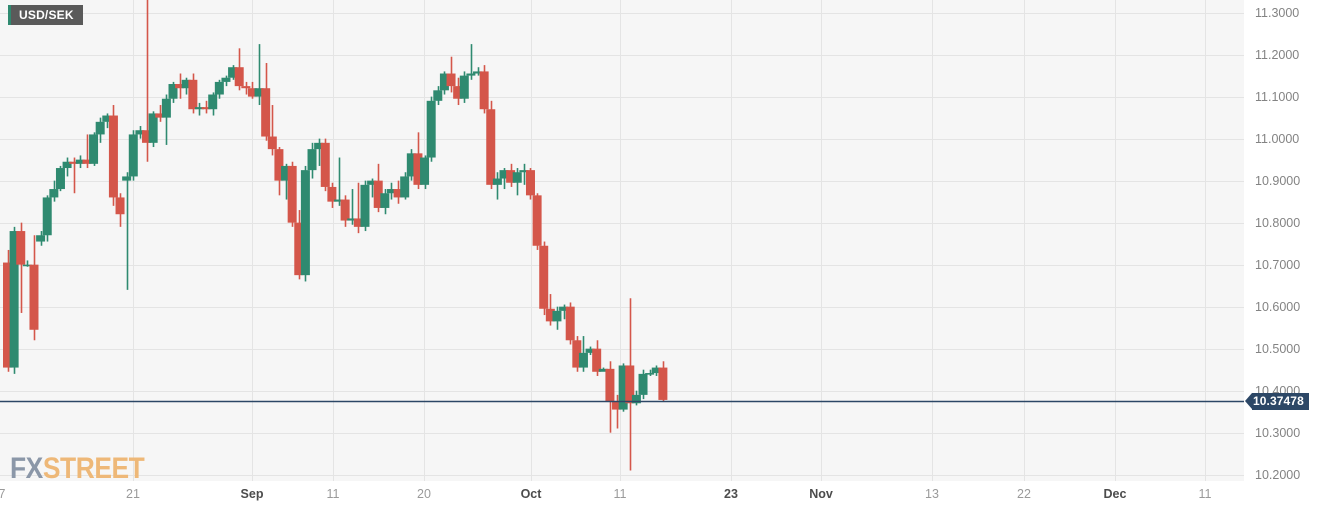  What do you see at coordinates (932, 494) in the screenshot?
I see `x-tick-label: 13` at bounding box center [932, 494].